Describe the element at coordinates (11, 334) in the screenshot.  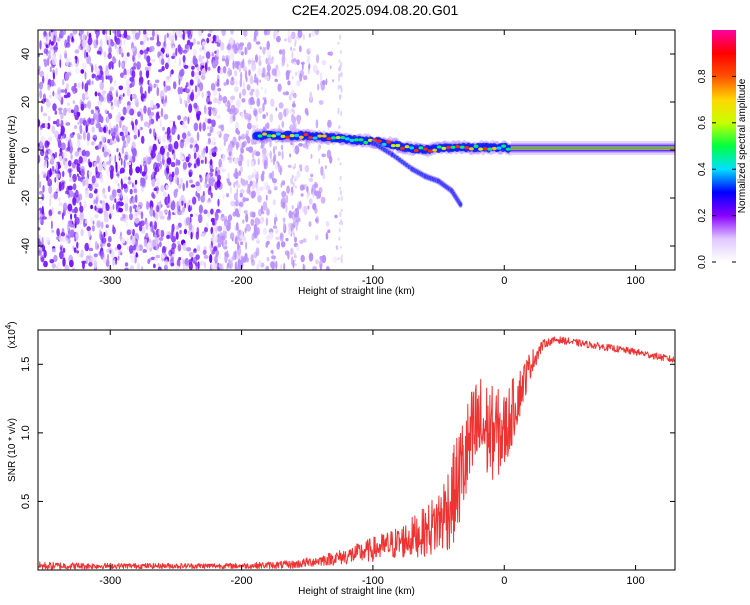
I see `y-multiplier: (x104)` at that location.